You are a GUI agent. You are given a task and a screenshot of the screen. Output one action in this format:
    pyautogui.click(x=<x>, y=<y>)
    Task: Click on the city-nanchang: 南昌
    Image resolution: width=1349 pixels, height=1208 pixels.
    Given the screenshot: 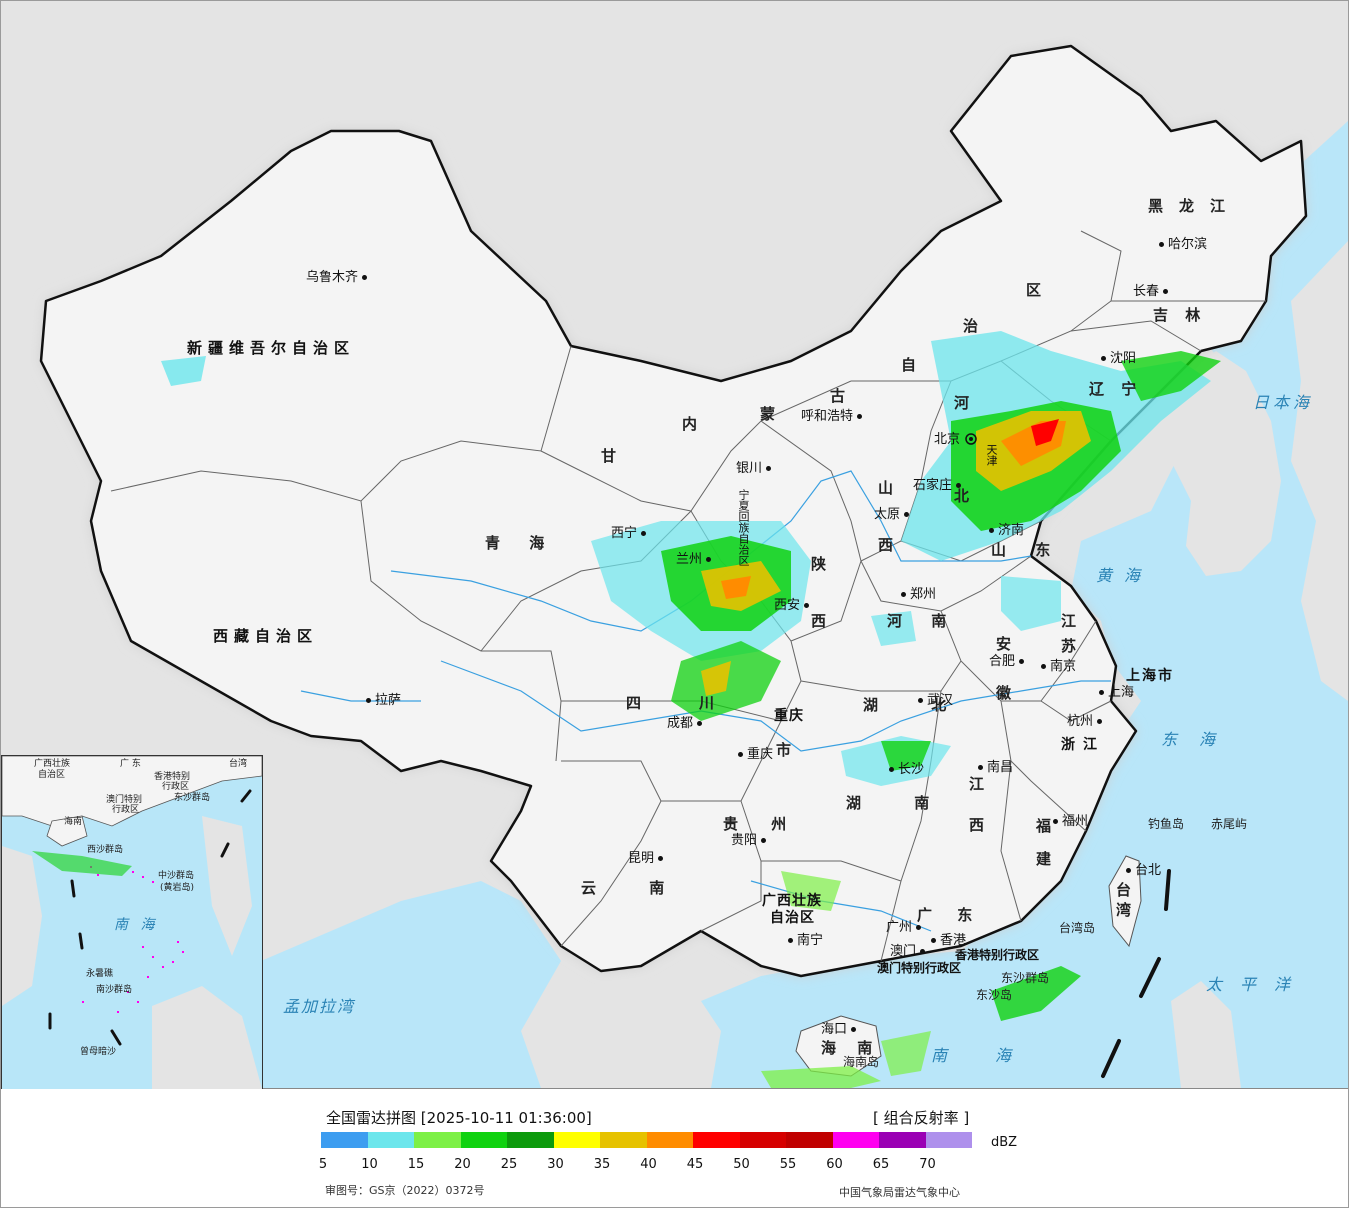 What is the action you would take?
    pyautogui.click(x=995, y=767)
    